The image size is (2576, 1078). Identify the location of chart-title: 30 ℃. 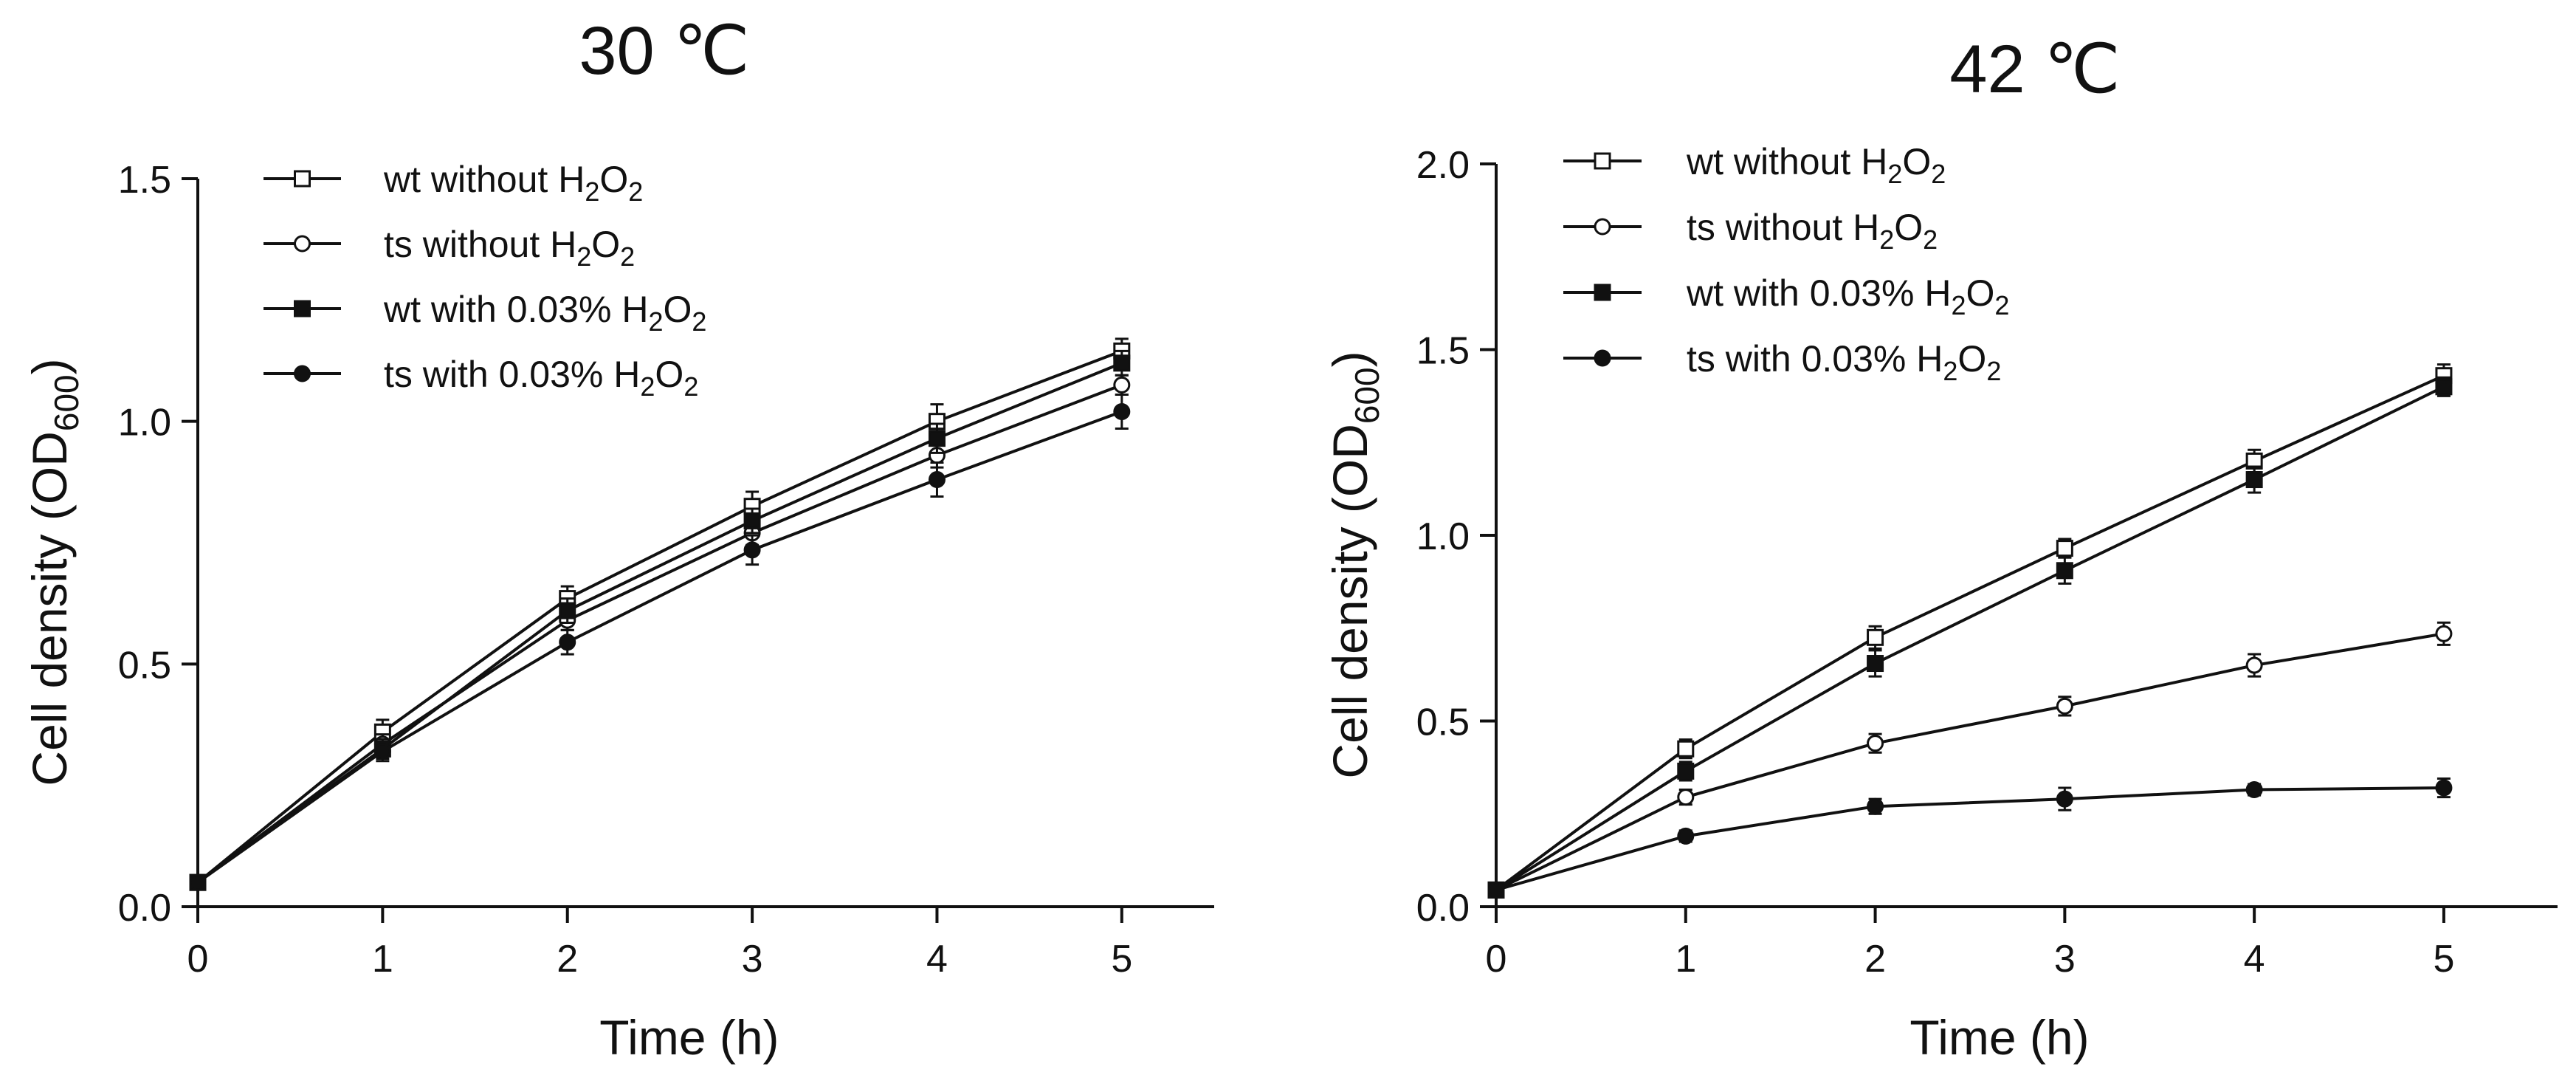
(664, 51).